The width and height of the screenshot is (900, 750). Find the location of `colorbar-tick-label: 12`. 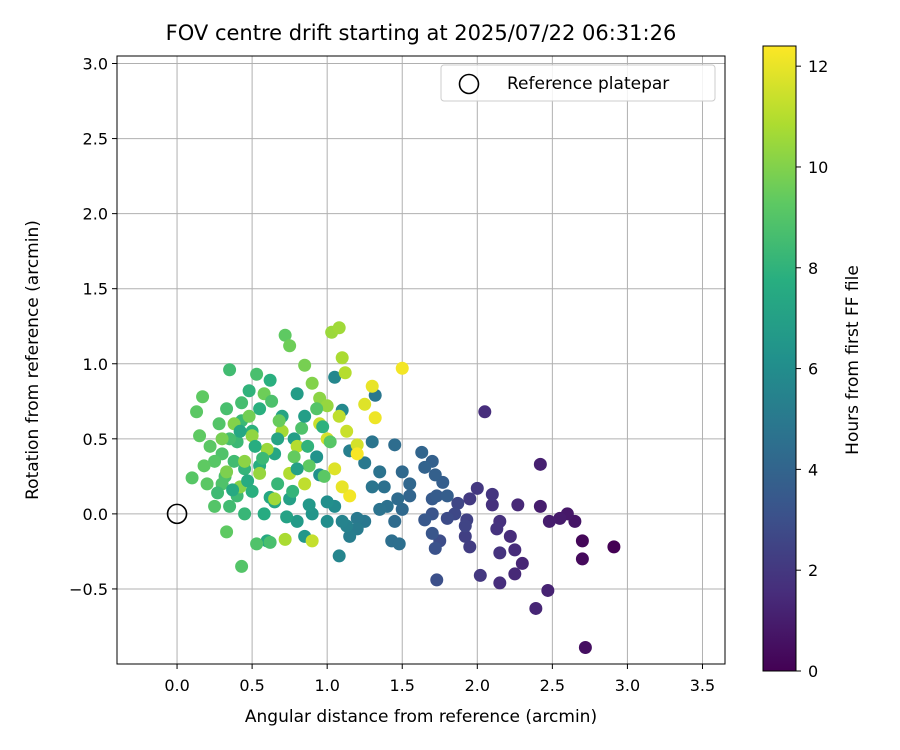

colorbar-tick-label: 12 is located at coordinates (818, 66).